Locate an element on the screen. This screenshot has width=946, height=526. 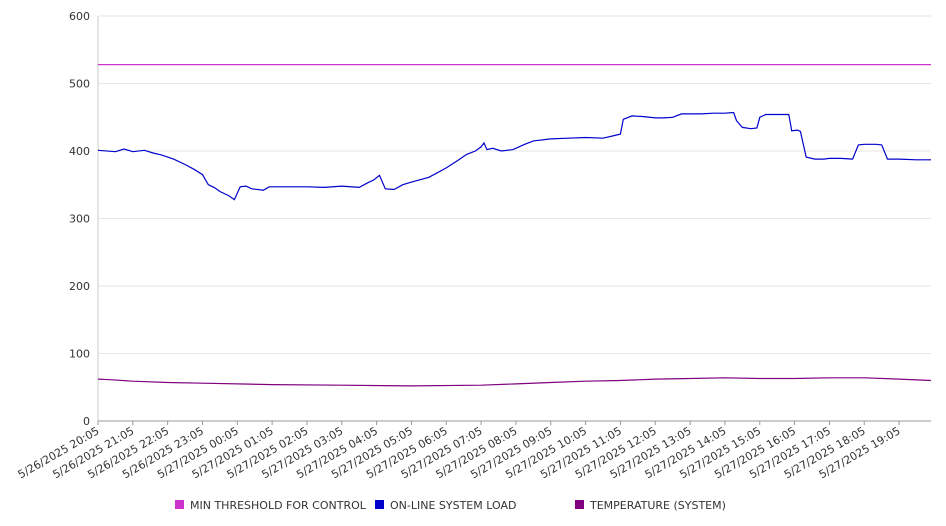
y-tick-label: 500 is located at coordinates (79, 84).